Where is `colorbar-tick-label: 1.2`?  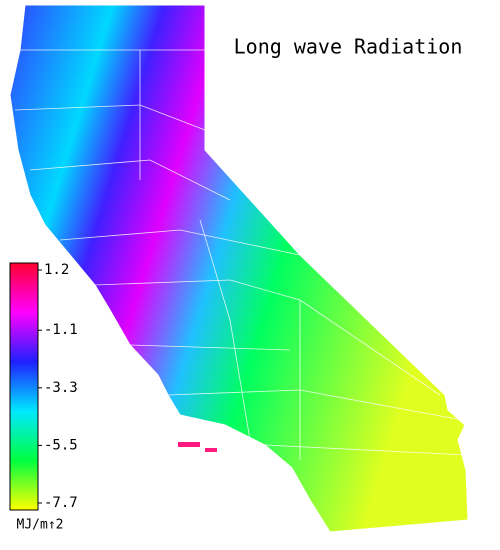 colorbar-tick-label: 1.2 is located at coordinates (56, 270).